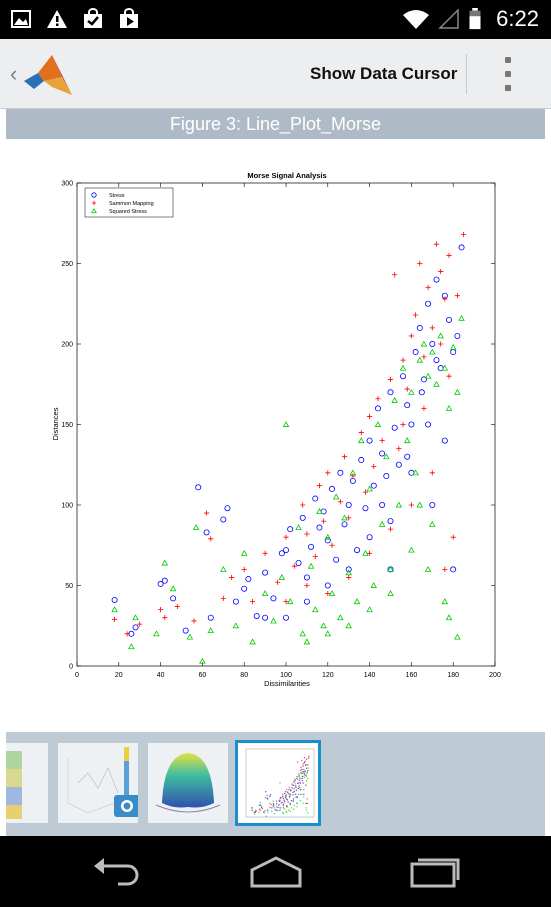  Describe the element at coordinates (118, 872) in the screenshot. I see `back-nav-icon` at that location.